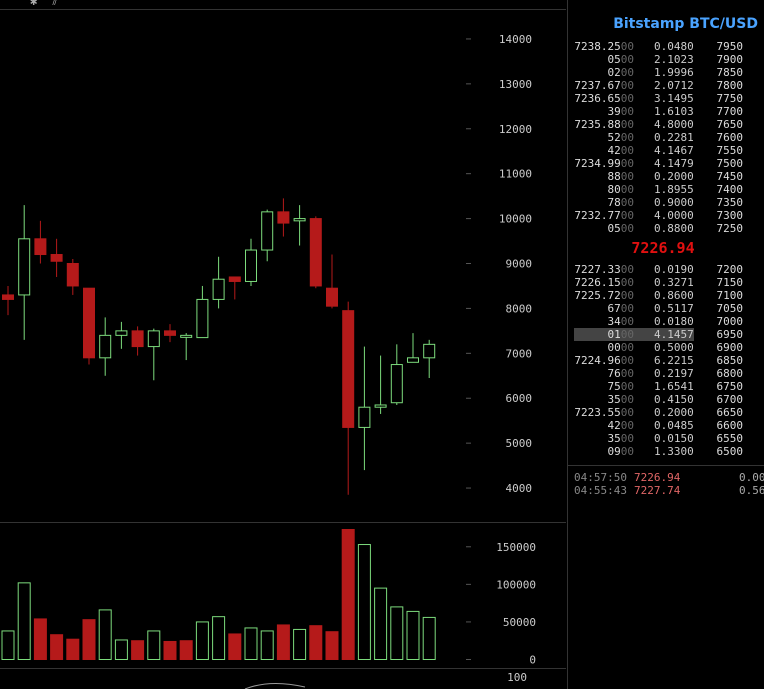 This screenshot has width=764, height=689. I want to click on candles-icon: ⫽, so click(55, 4).